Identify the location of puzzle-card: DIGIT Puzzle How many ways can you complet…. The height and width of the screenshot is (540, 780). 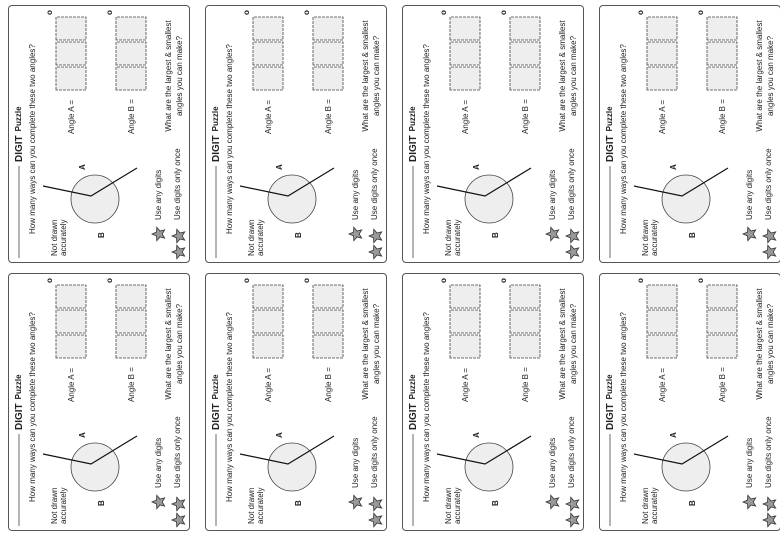
(99, 134).